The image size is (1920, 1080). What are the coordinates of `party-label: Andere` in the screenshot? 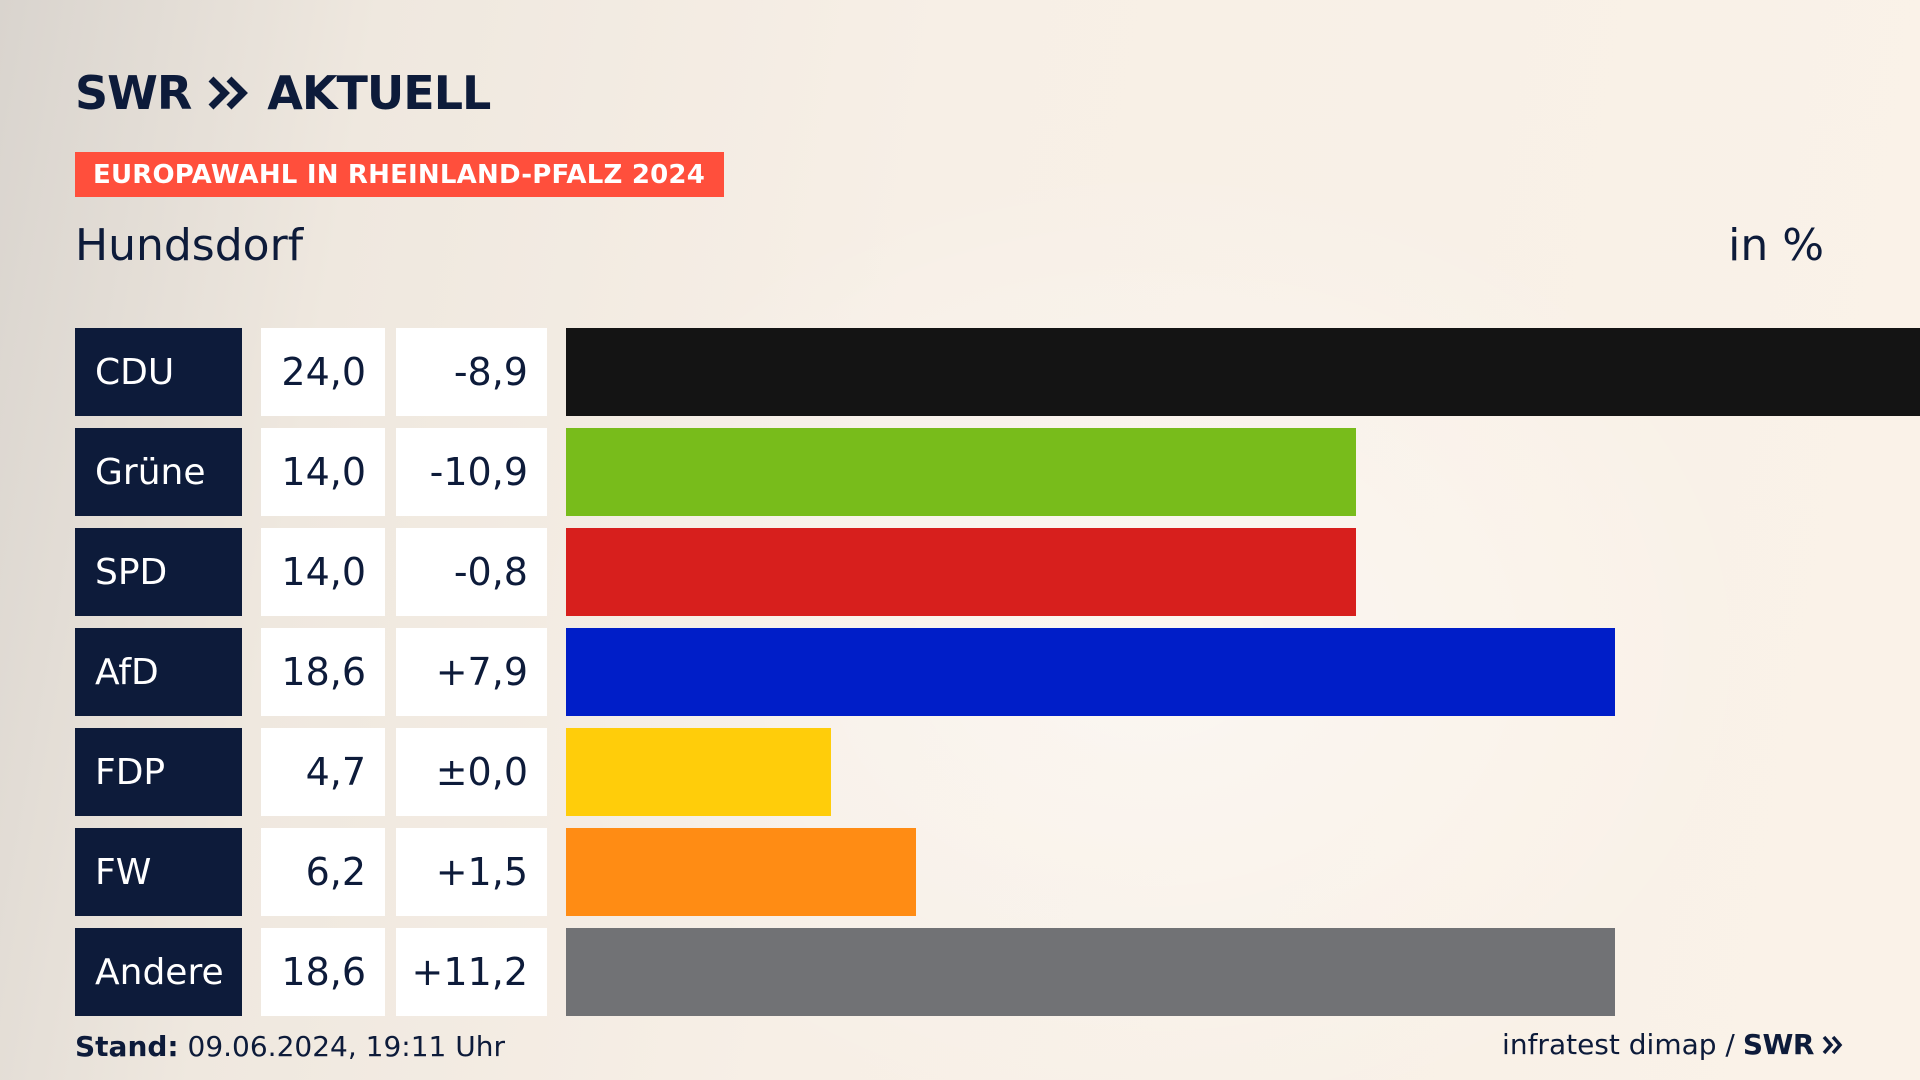 It's located at (158, 972).